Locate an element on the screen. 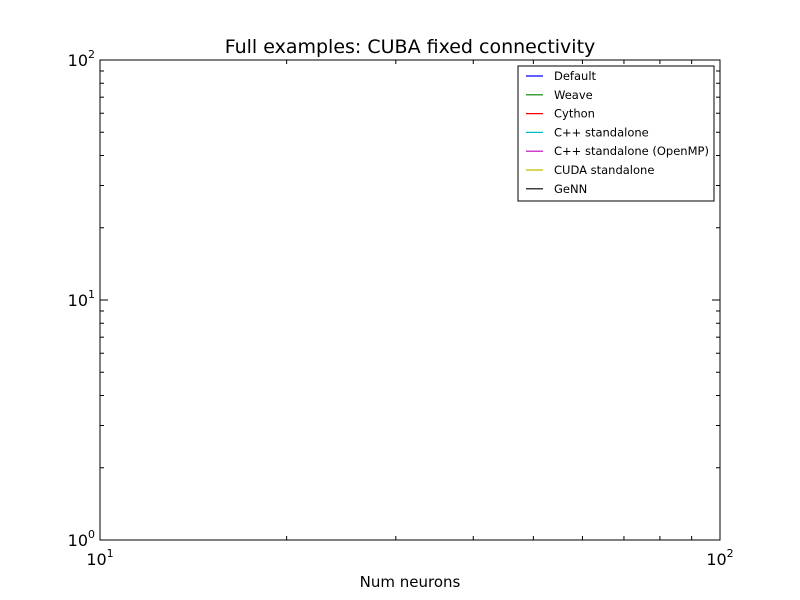 The height and width of the screenshot is (600, 800). x-tick-label: 10² is located at coordinates (719, 558).